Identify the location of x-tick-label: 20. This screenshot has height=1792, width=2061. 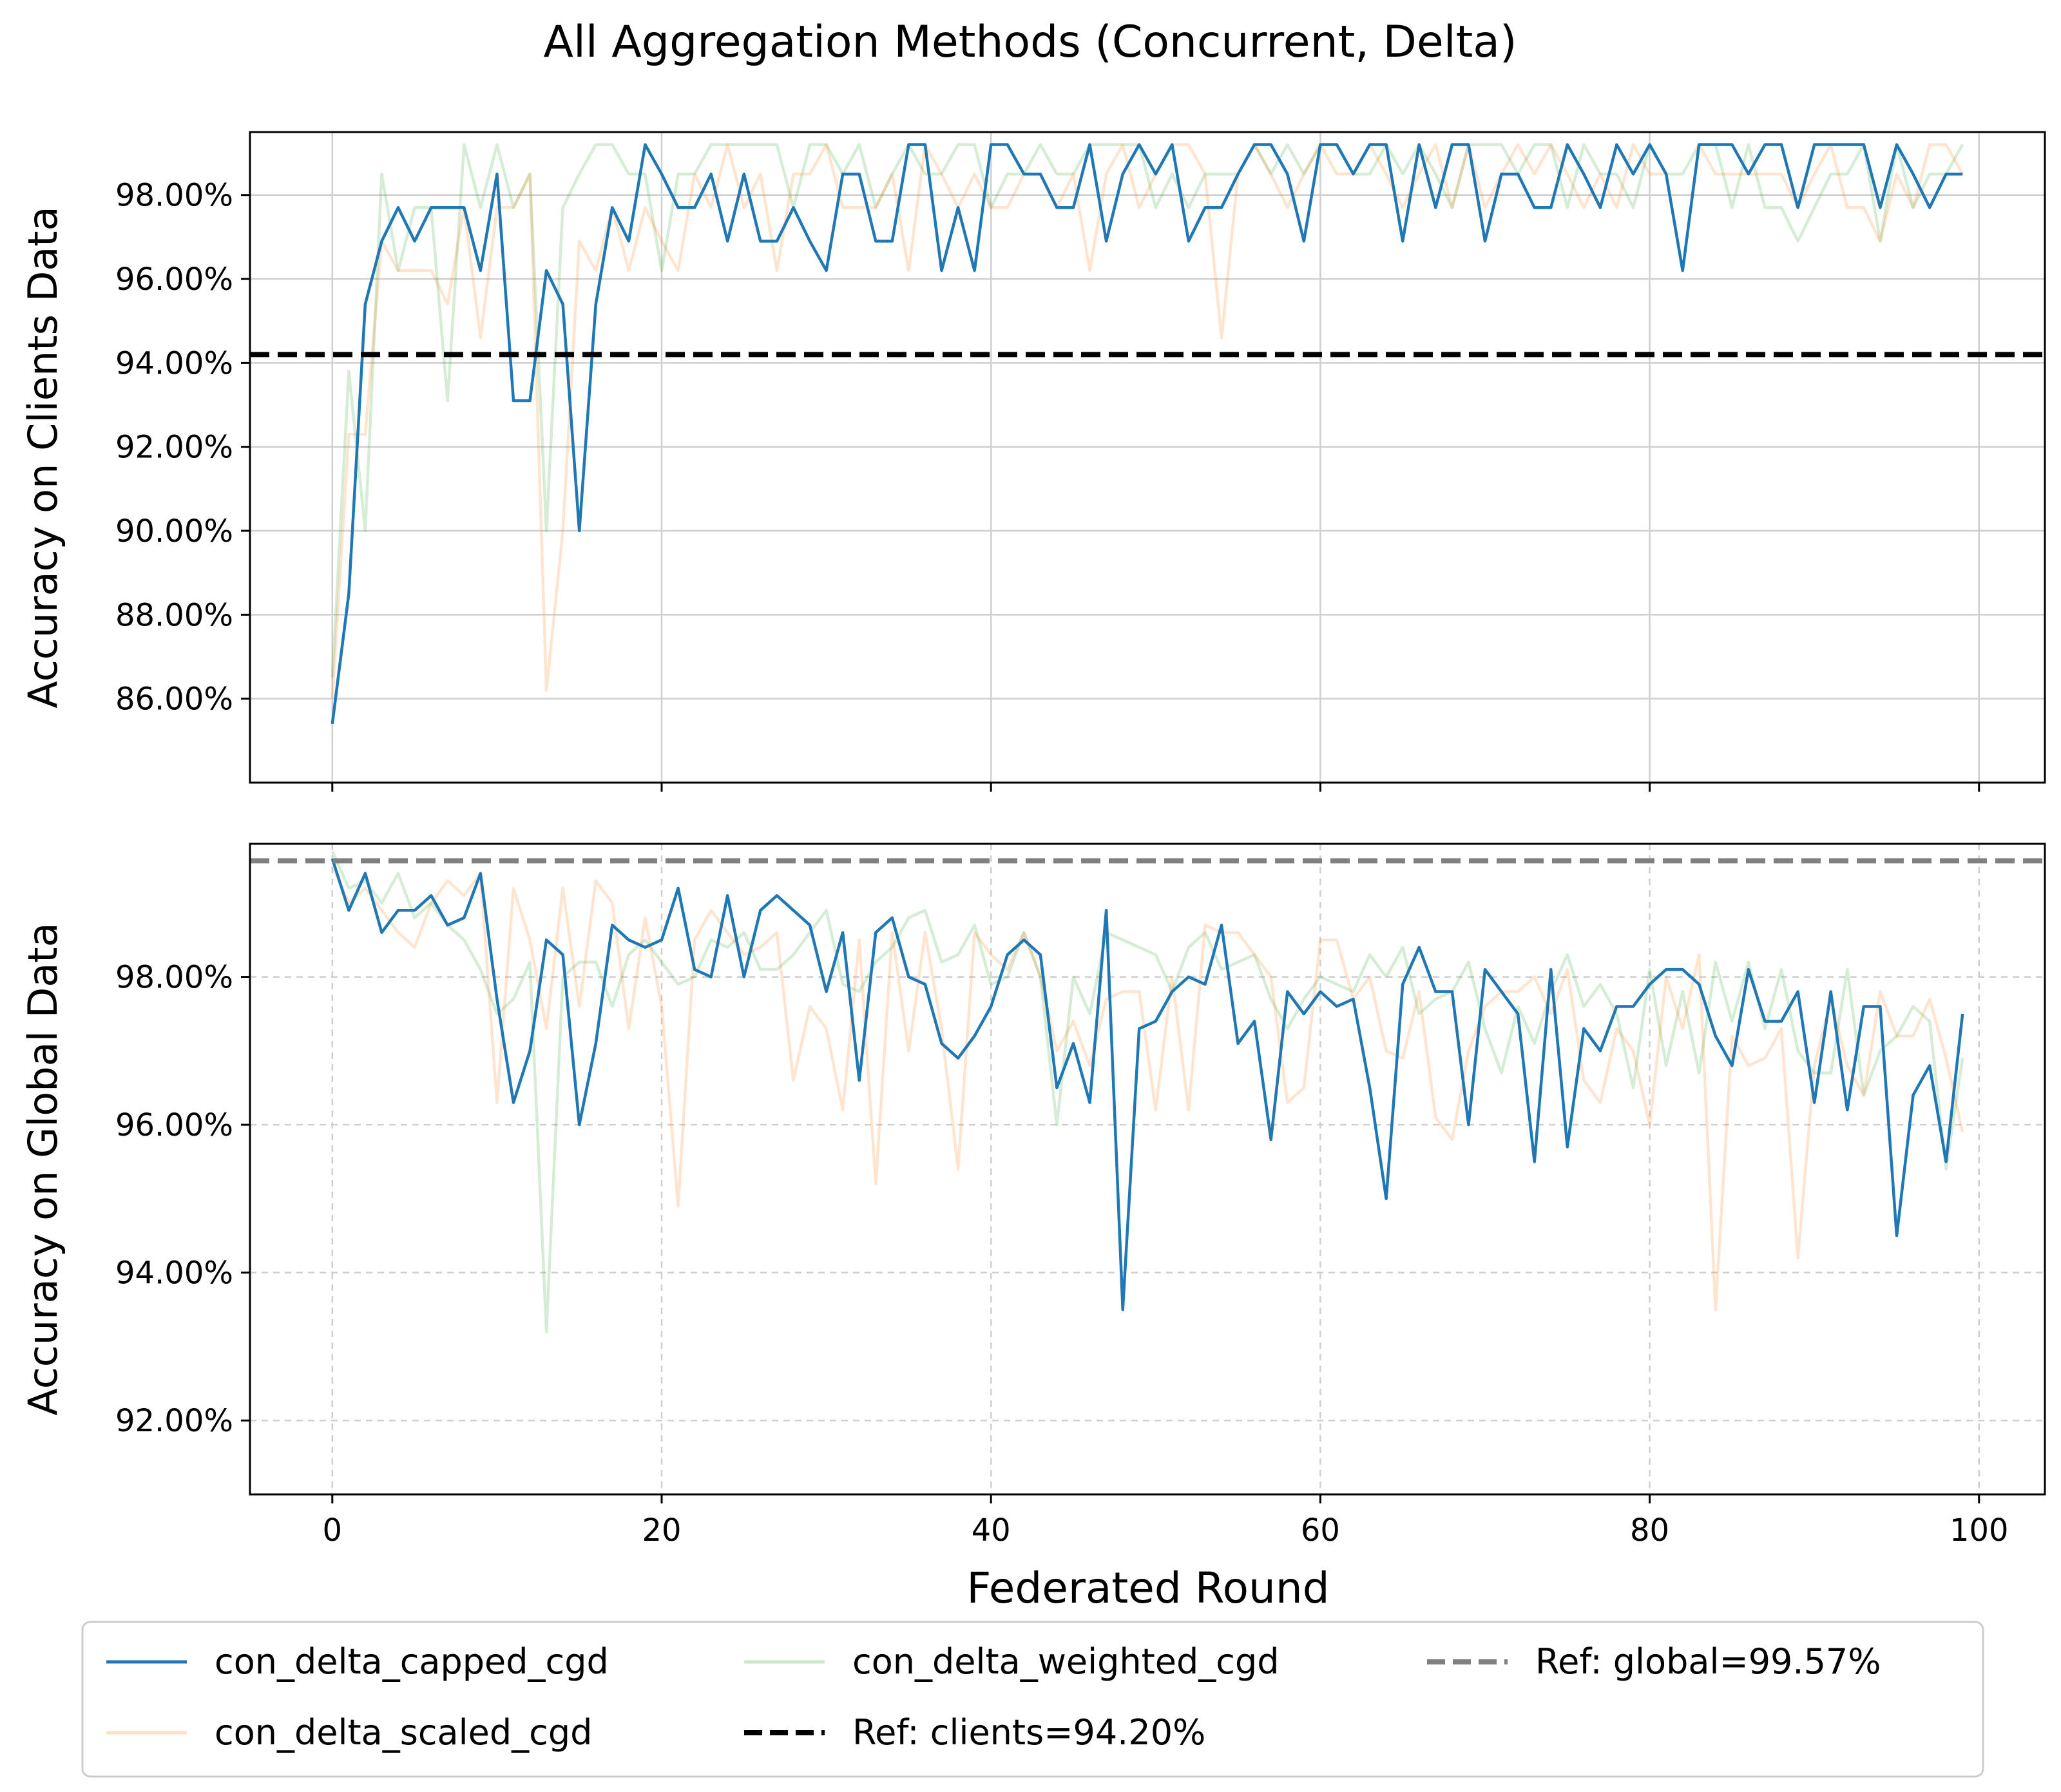
(661, 1531).